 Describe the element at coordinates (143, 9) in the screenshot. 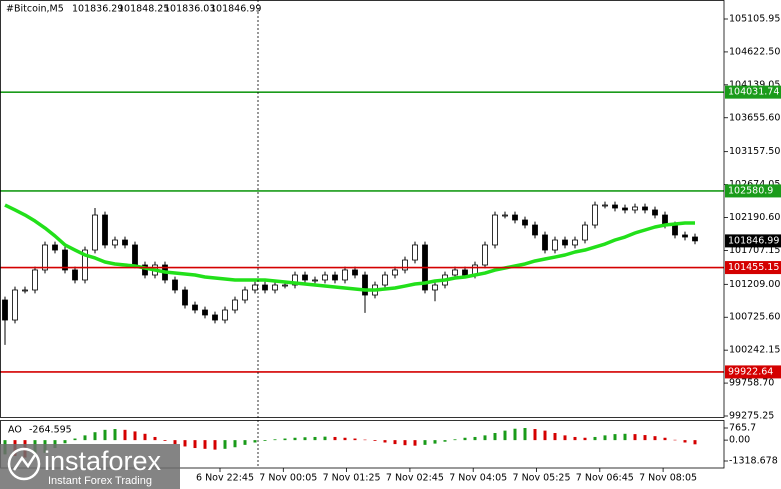

I see `header-value: 101848.25` at that location.